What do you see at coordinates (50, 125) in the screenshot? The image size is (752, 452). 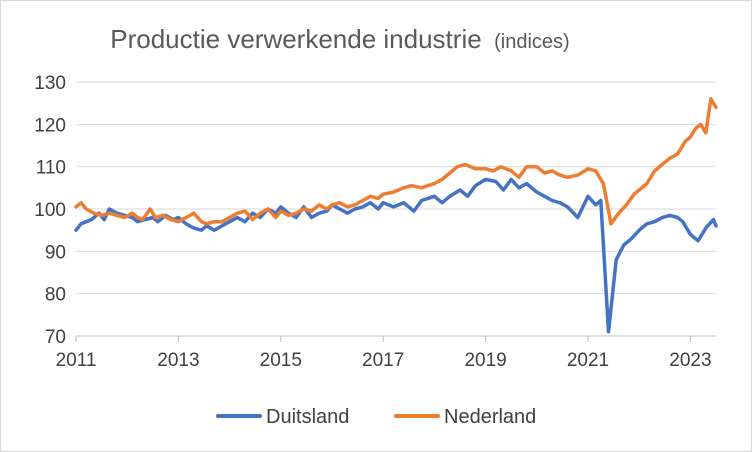 I see `y-tick-label-120: 120` at bounding box center [50, 125].